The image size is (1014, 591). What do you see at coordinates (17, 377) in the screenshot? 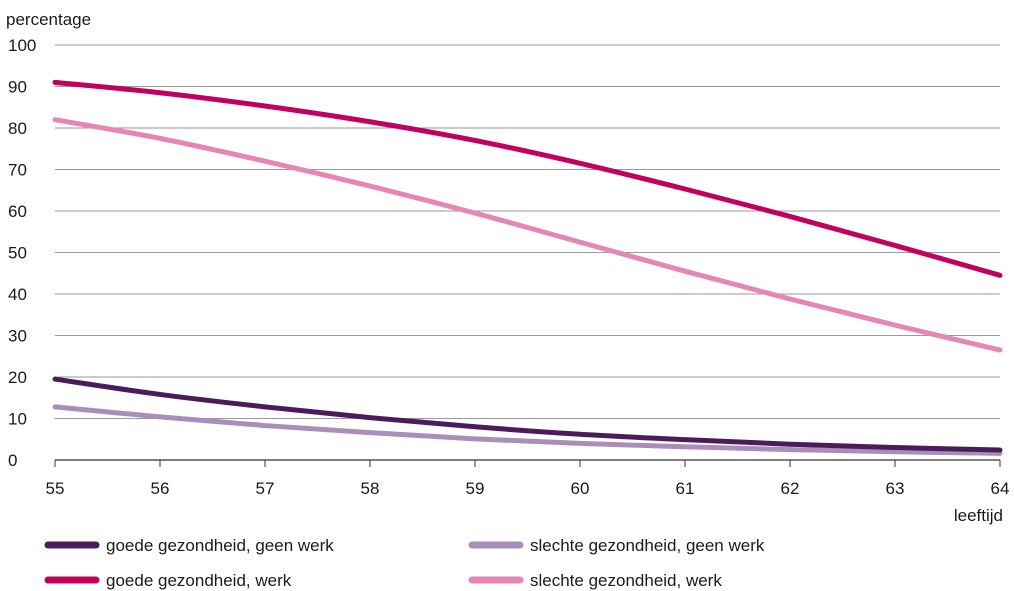
I see `y-tick-label: 20` at bounding box center [17, 377].